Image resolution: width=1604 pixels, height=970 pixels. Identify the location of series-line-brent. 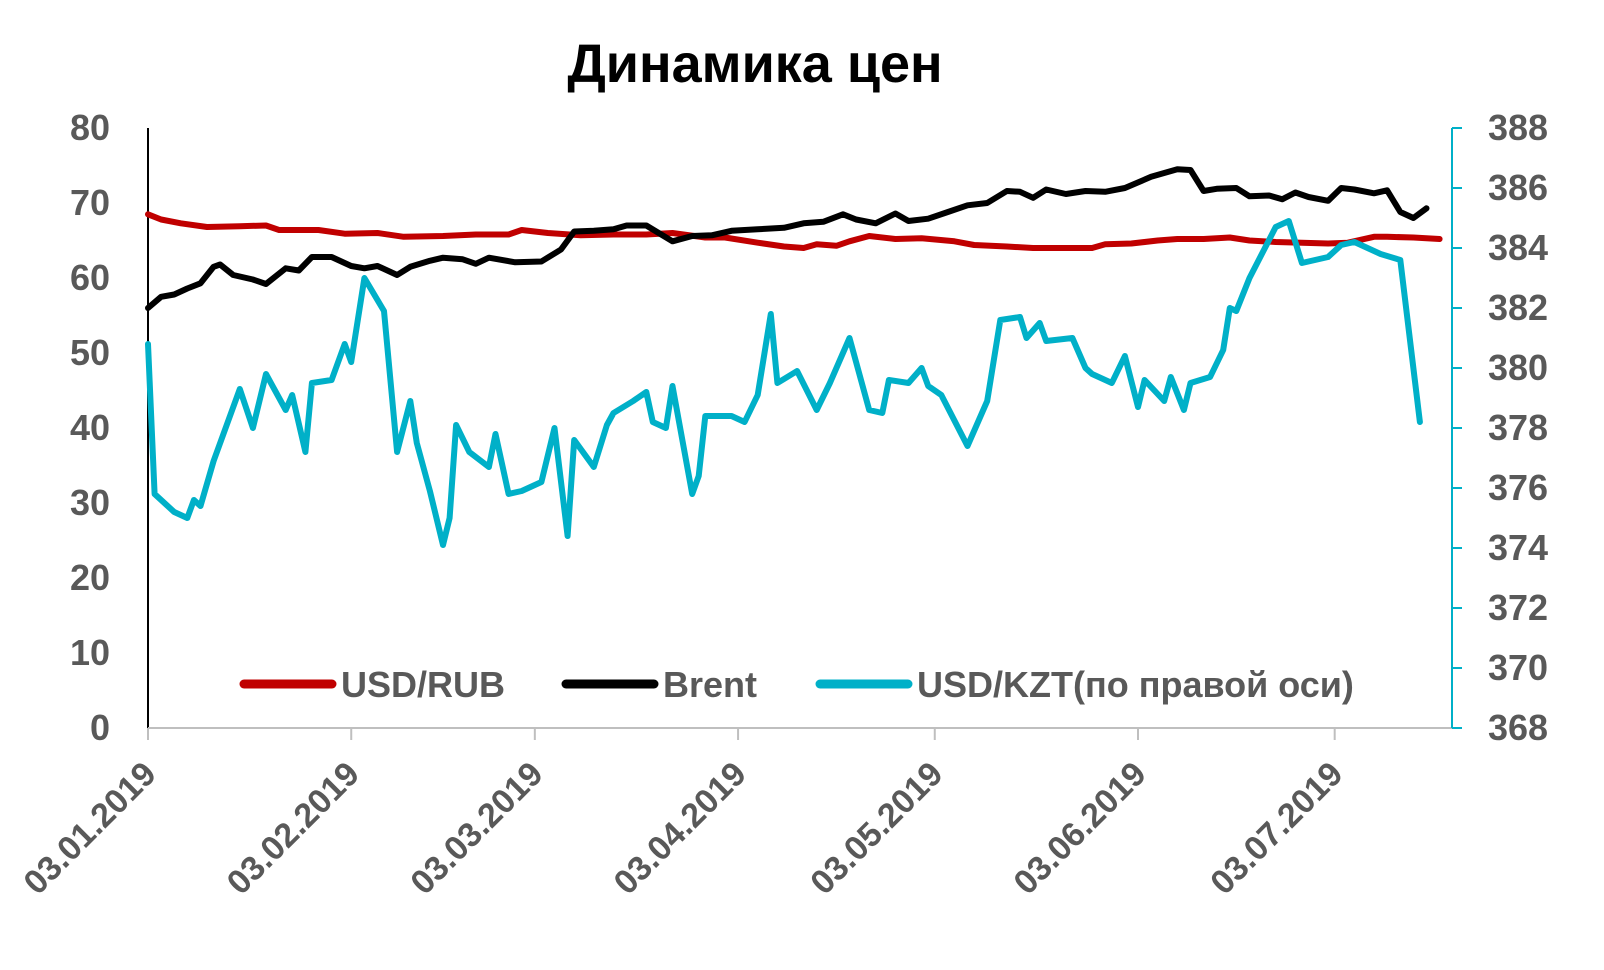
(787, 238).